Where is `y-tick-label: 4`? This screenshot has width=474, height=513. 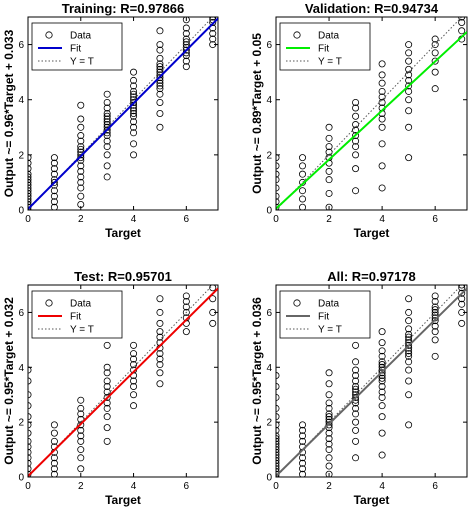
y-tick-label: 4 is located at coordinates (269, 368).